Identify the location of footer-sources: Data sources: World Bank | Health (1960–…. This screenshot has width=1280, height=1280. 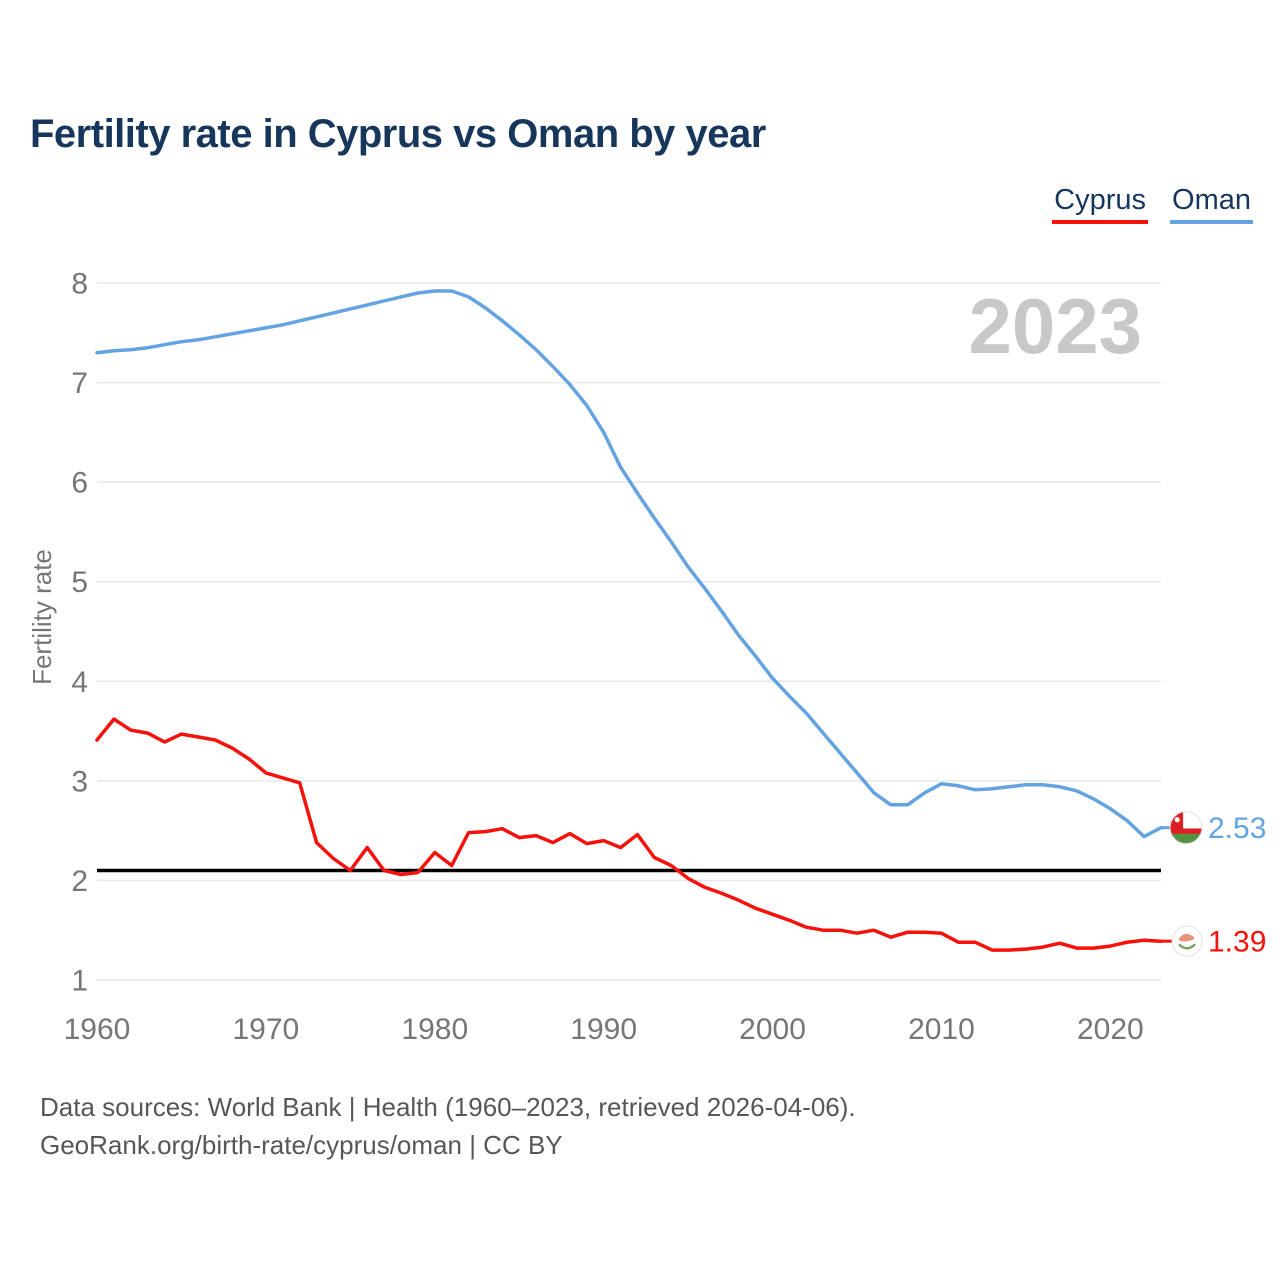
(448, 1107).